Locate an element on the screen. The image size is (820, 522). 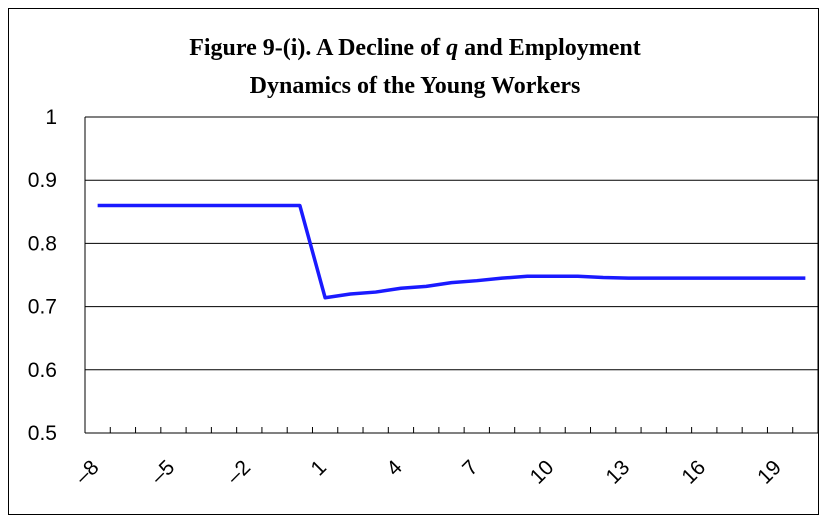
y-tick-label: 0.5 is located at coordinates (42, 433).